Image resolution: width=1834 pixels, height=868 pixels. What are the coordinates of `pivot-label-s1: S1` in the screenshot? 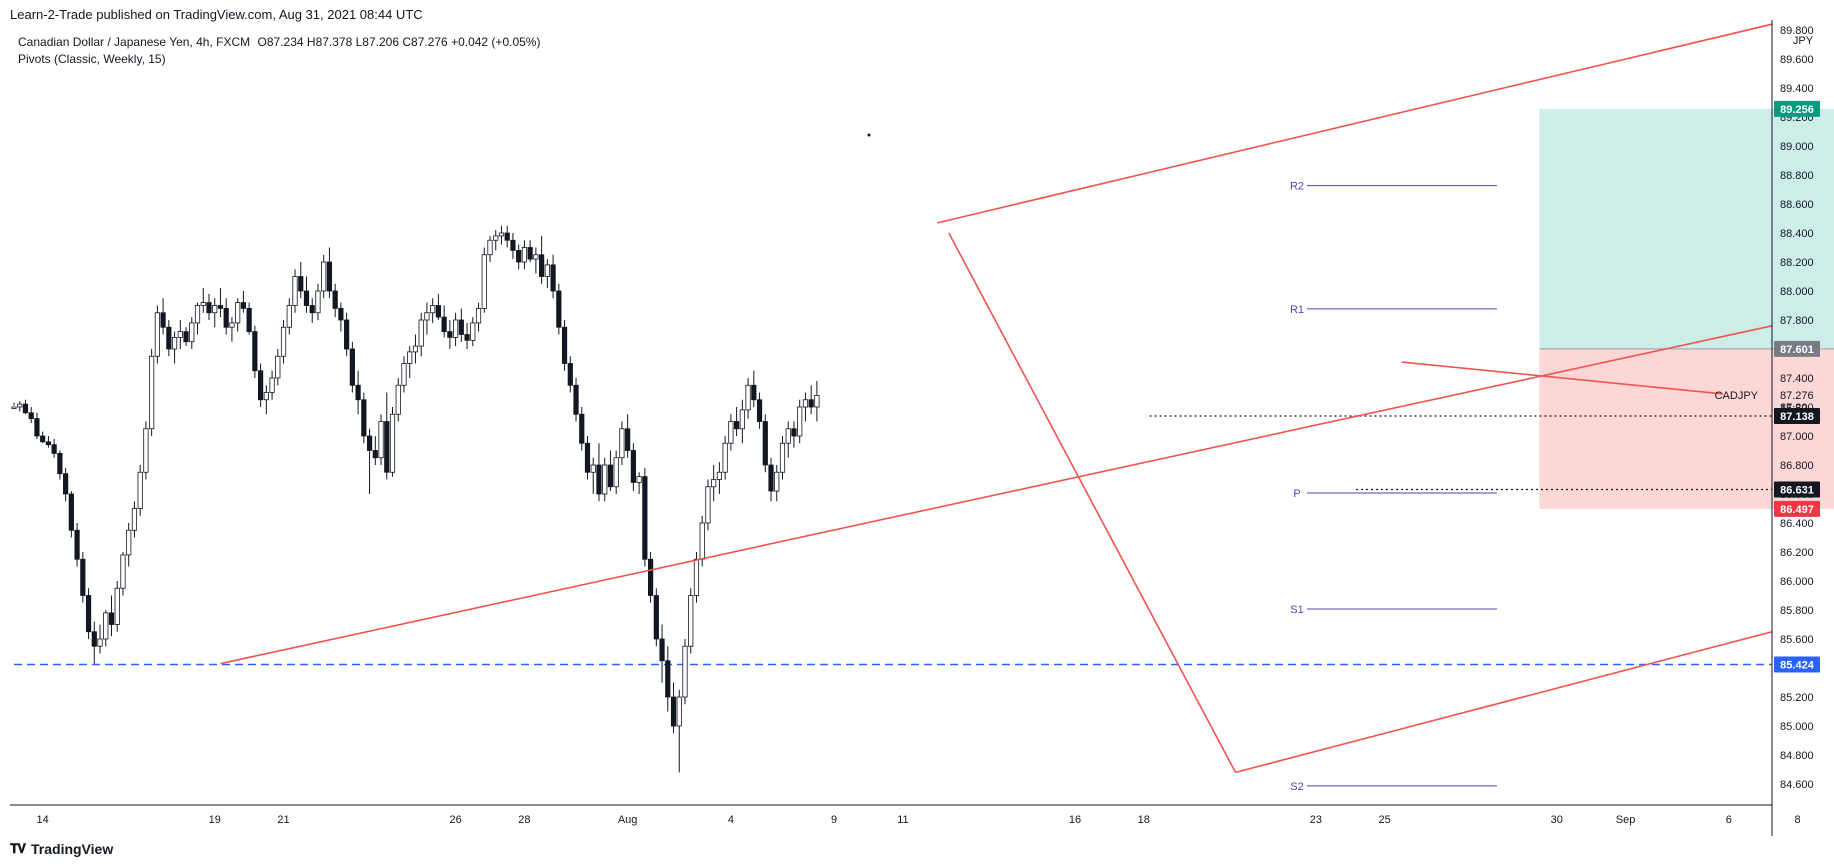 It's located at (1296, 610).